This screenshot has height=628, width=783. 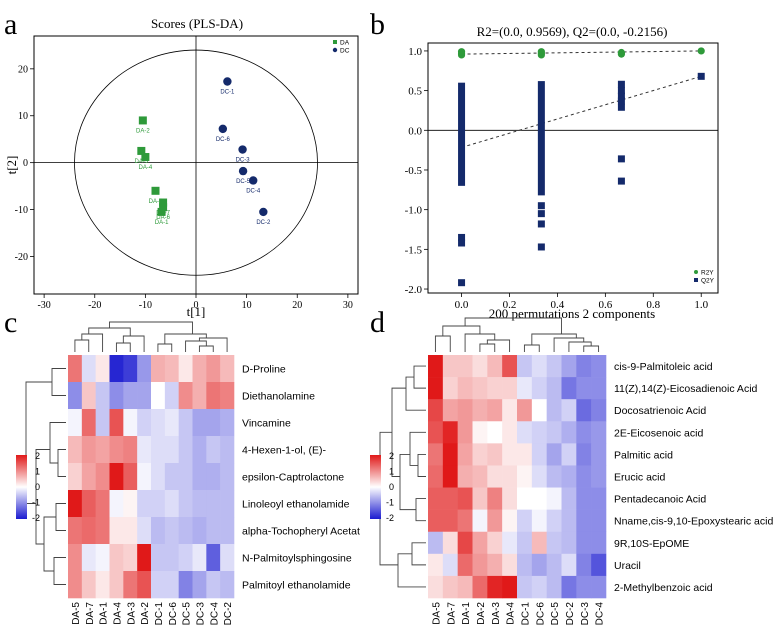 I want to click on heatmap-column-label: DC-3, so click(x=200, y=614).